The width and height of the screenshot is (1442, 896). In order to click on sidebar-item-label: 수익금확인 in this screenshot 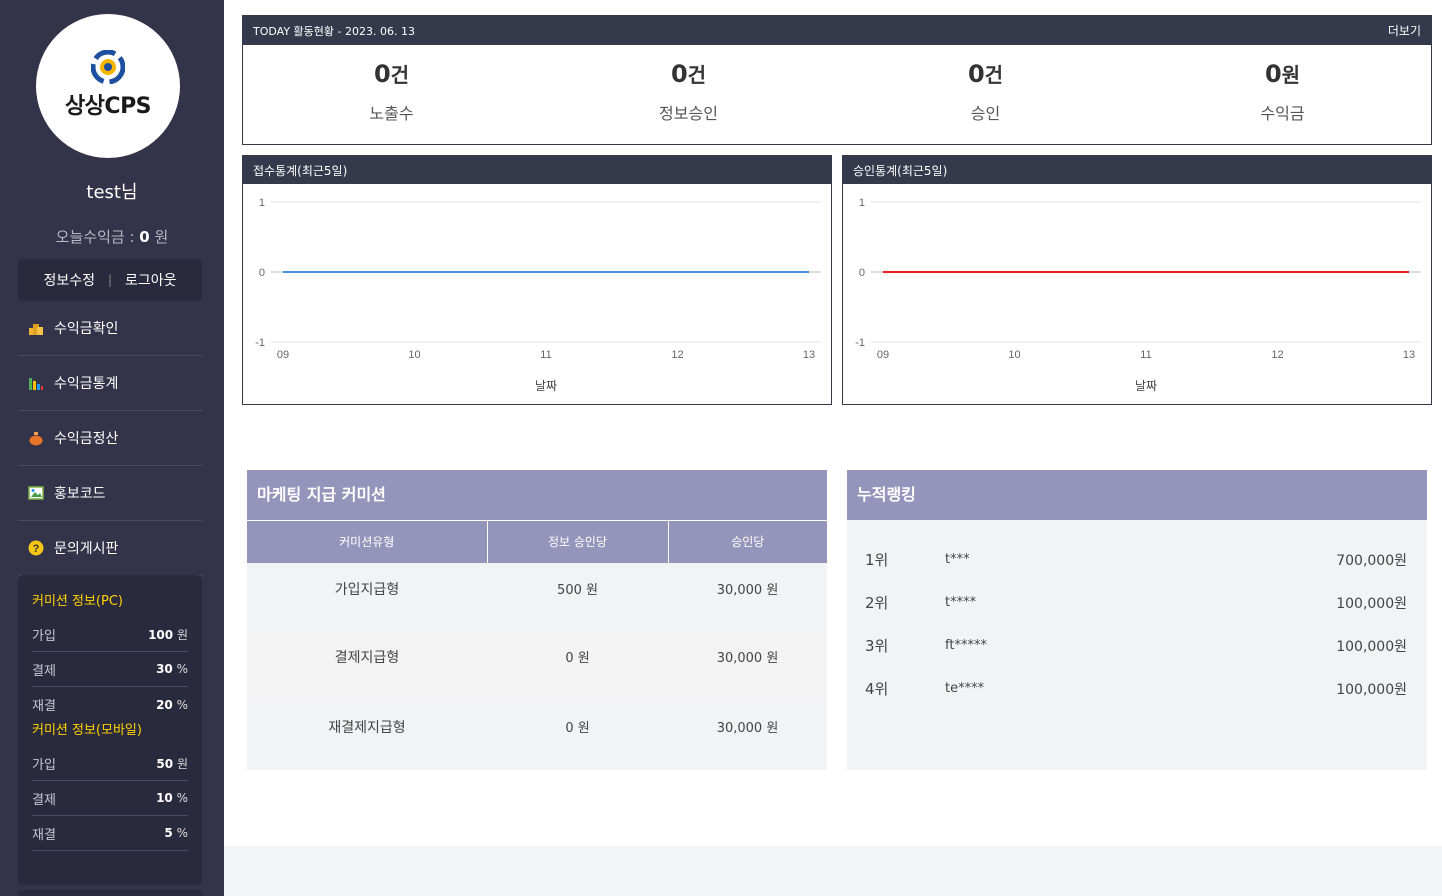, I will do `click(86, 329)`.